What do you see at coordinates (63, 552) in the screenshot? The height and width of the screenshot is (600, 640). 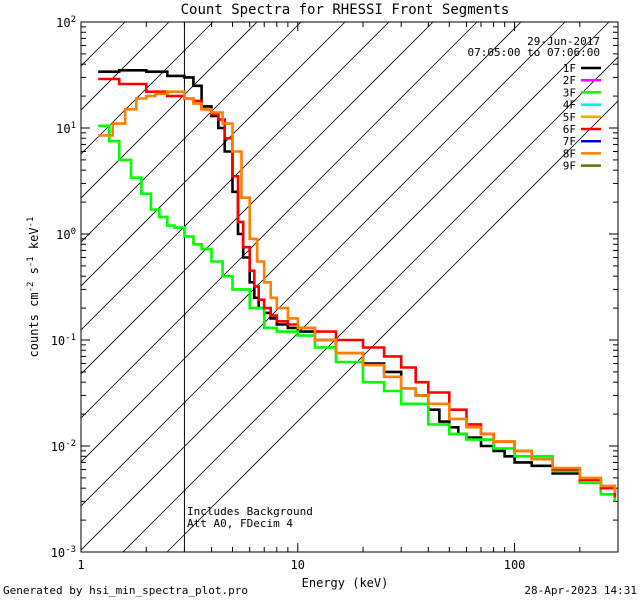 I see `y-tick-label: 10-3` at bounding box center [63, 552].